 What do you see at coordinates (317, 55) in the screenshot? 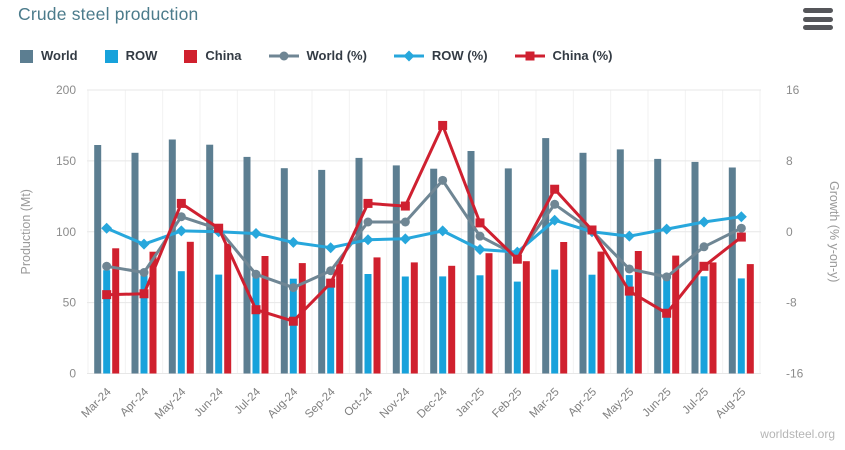
I see `legend-item-world: World (%)` at bounding box center [317, 55].